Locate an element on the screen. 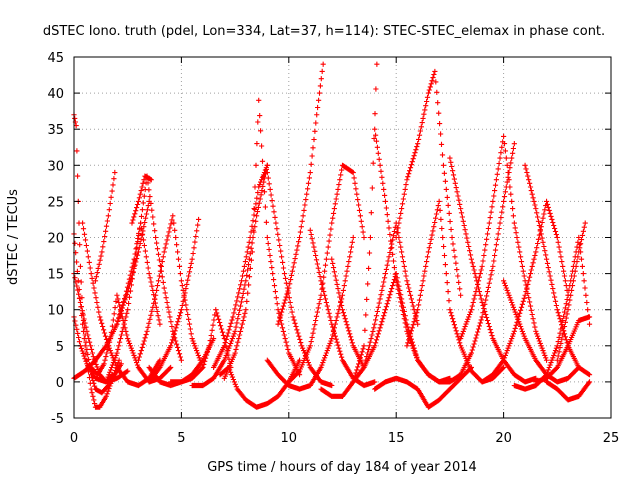  y-tick-label: 15 is located at coordinates (55, 275).